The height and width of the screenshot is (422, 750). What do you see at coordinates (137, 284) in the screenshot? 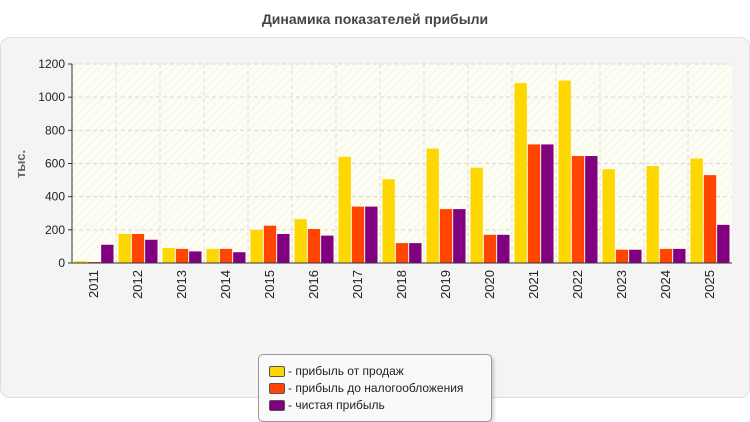
I see `x-tick-label: 2012` at bounding box center [137, 284].